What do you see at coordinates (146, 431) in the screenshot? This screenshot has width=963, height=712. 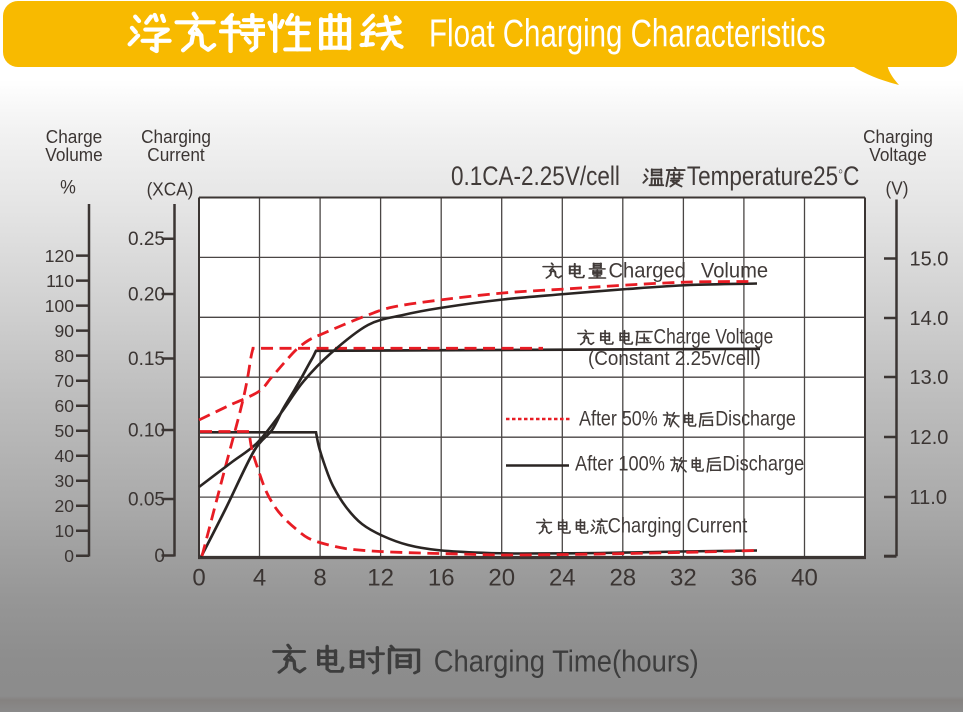 I see `svg-text: 0.10` at bounding box center [146, 431].